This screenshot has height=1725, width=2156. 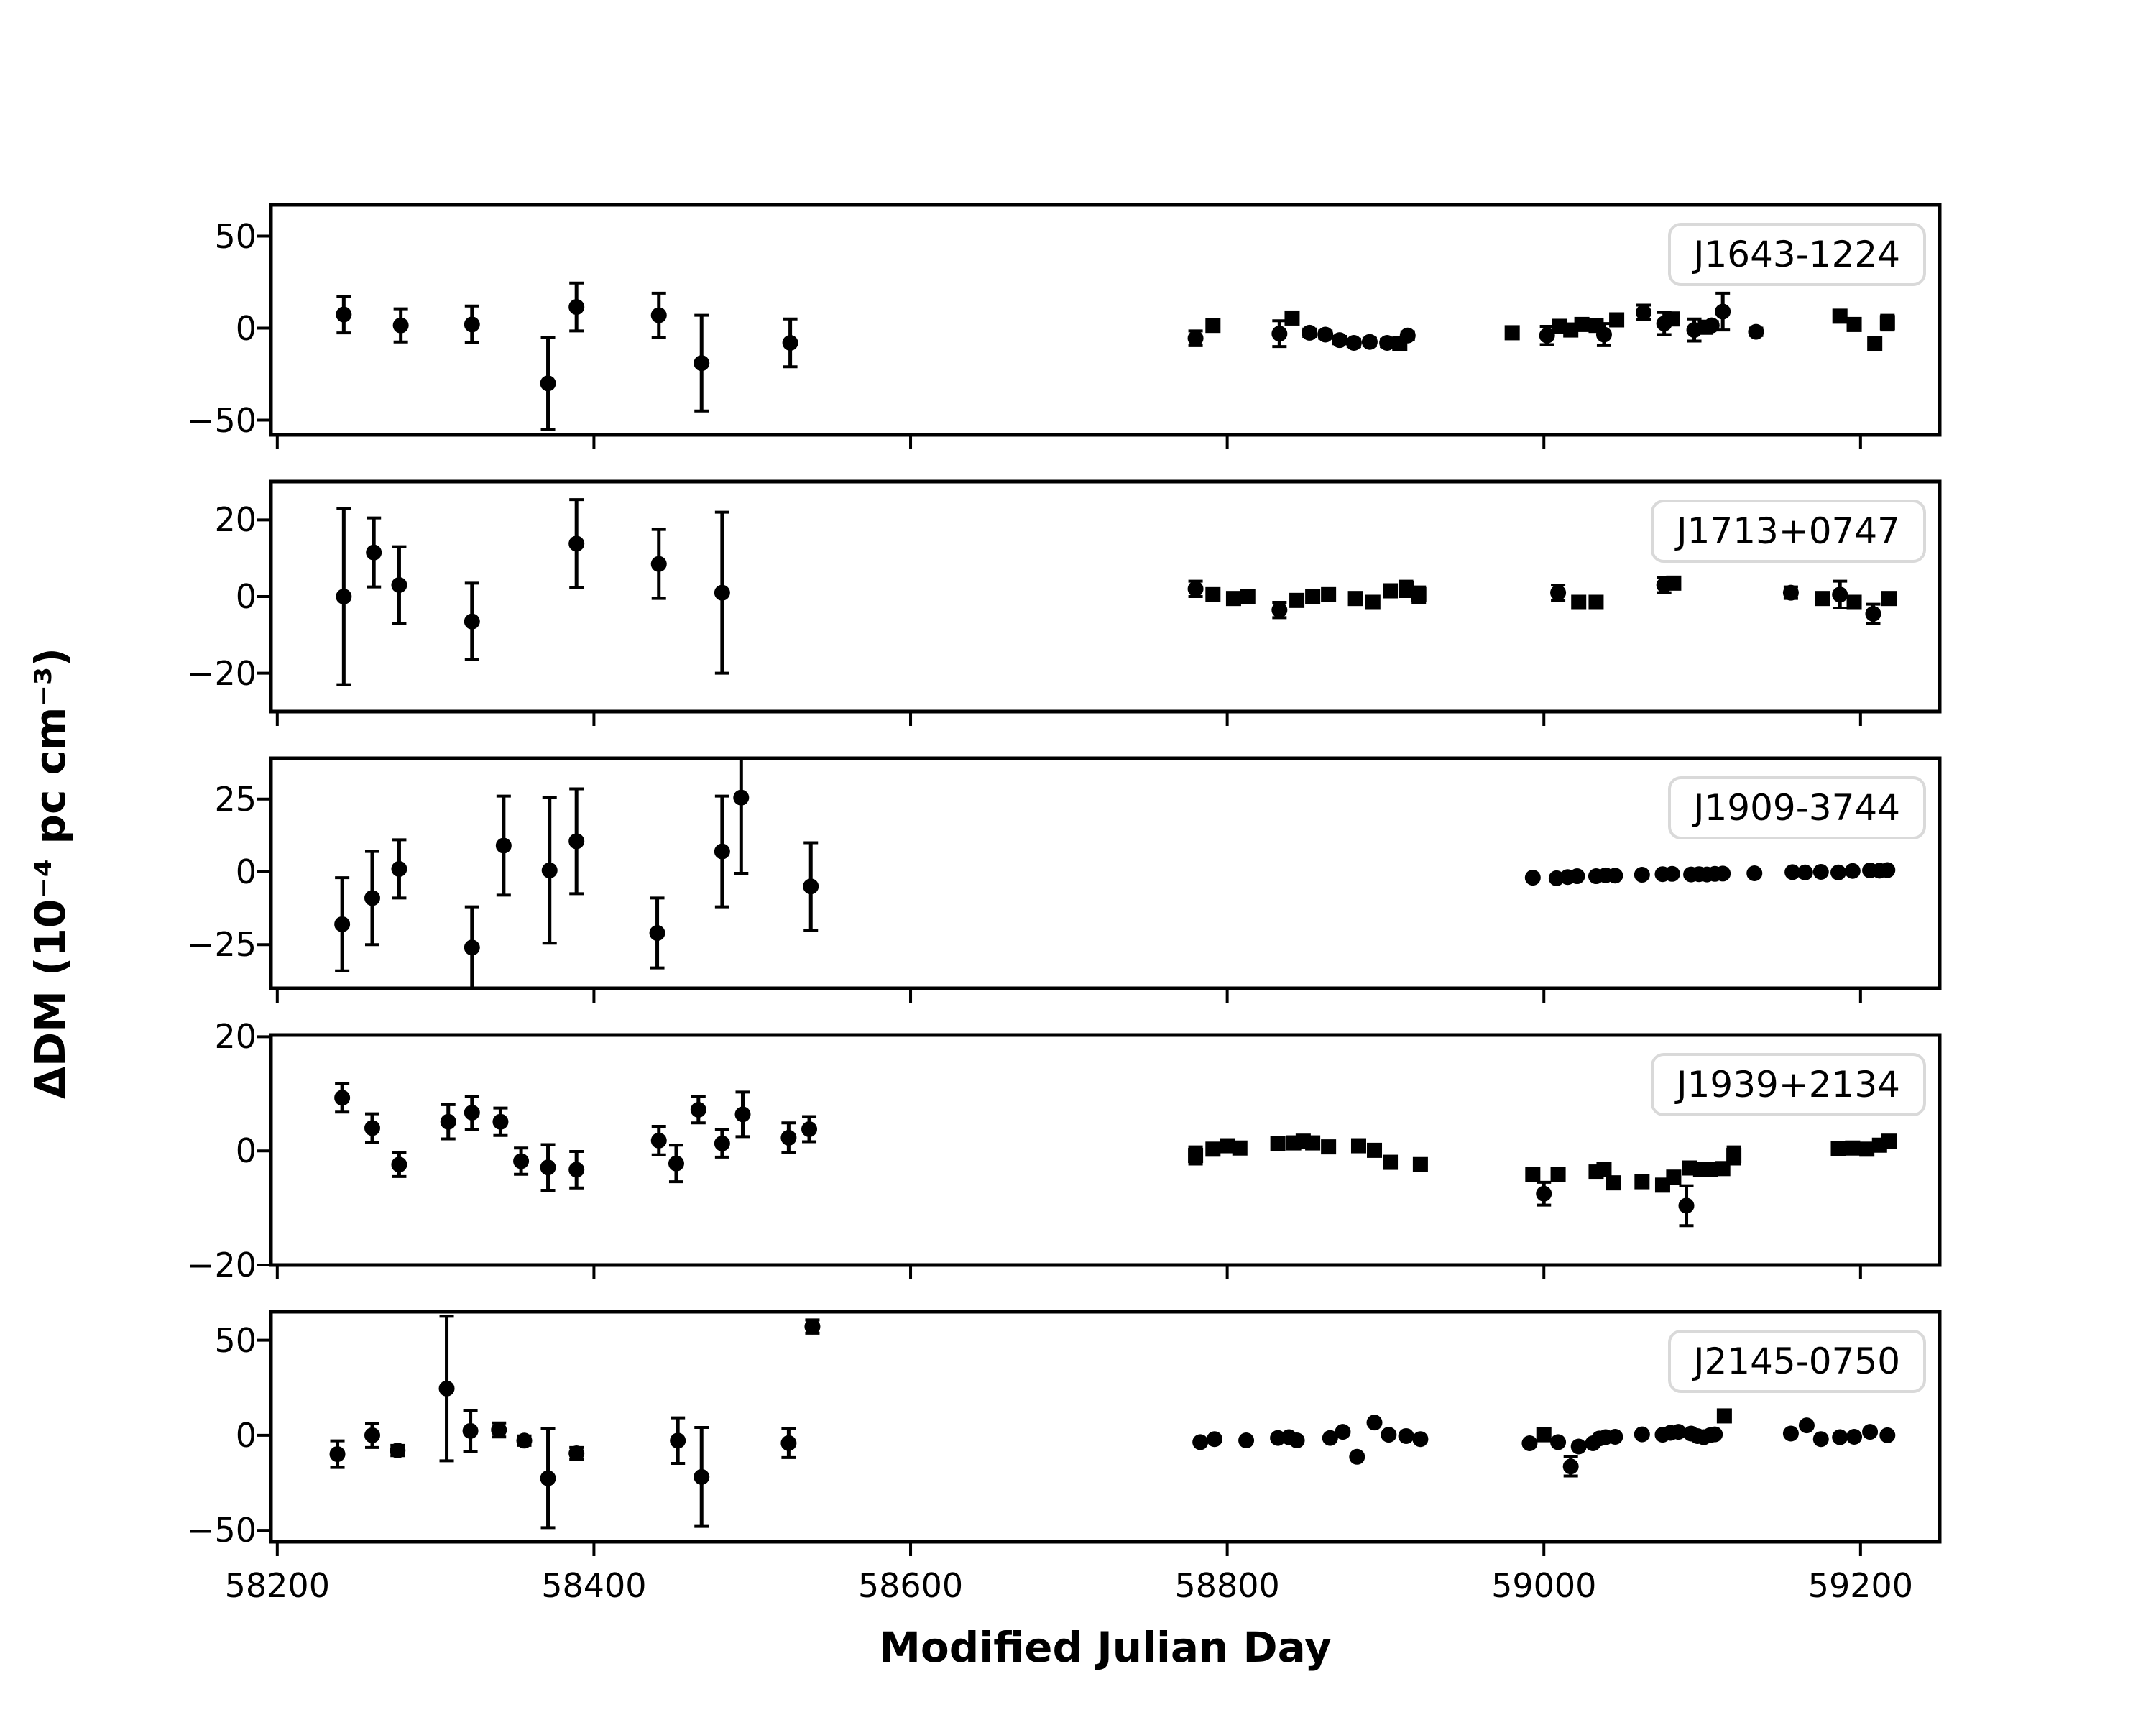 What do you see at coordinates (1860, 1585) in the screenshot?
I see `x-tick-label: 59200` at bounding box center [1860, 1585].